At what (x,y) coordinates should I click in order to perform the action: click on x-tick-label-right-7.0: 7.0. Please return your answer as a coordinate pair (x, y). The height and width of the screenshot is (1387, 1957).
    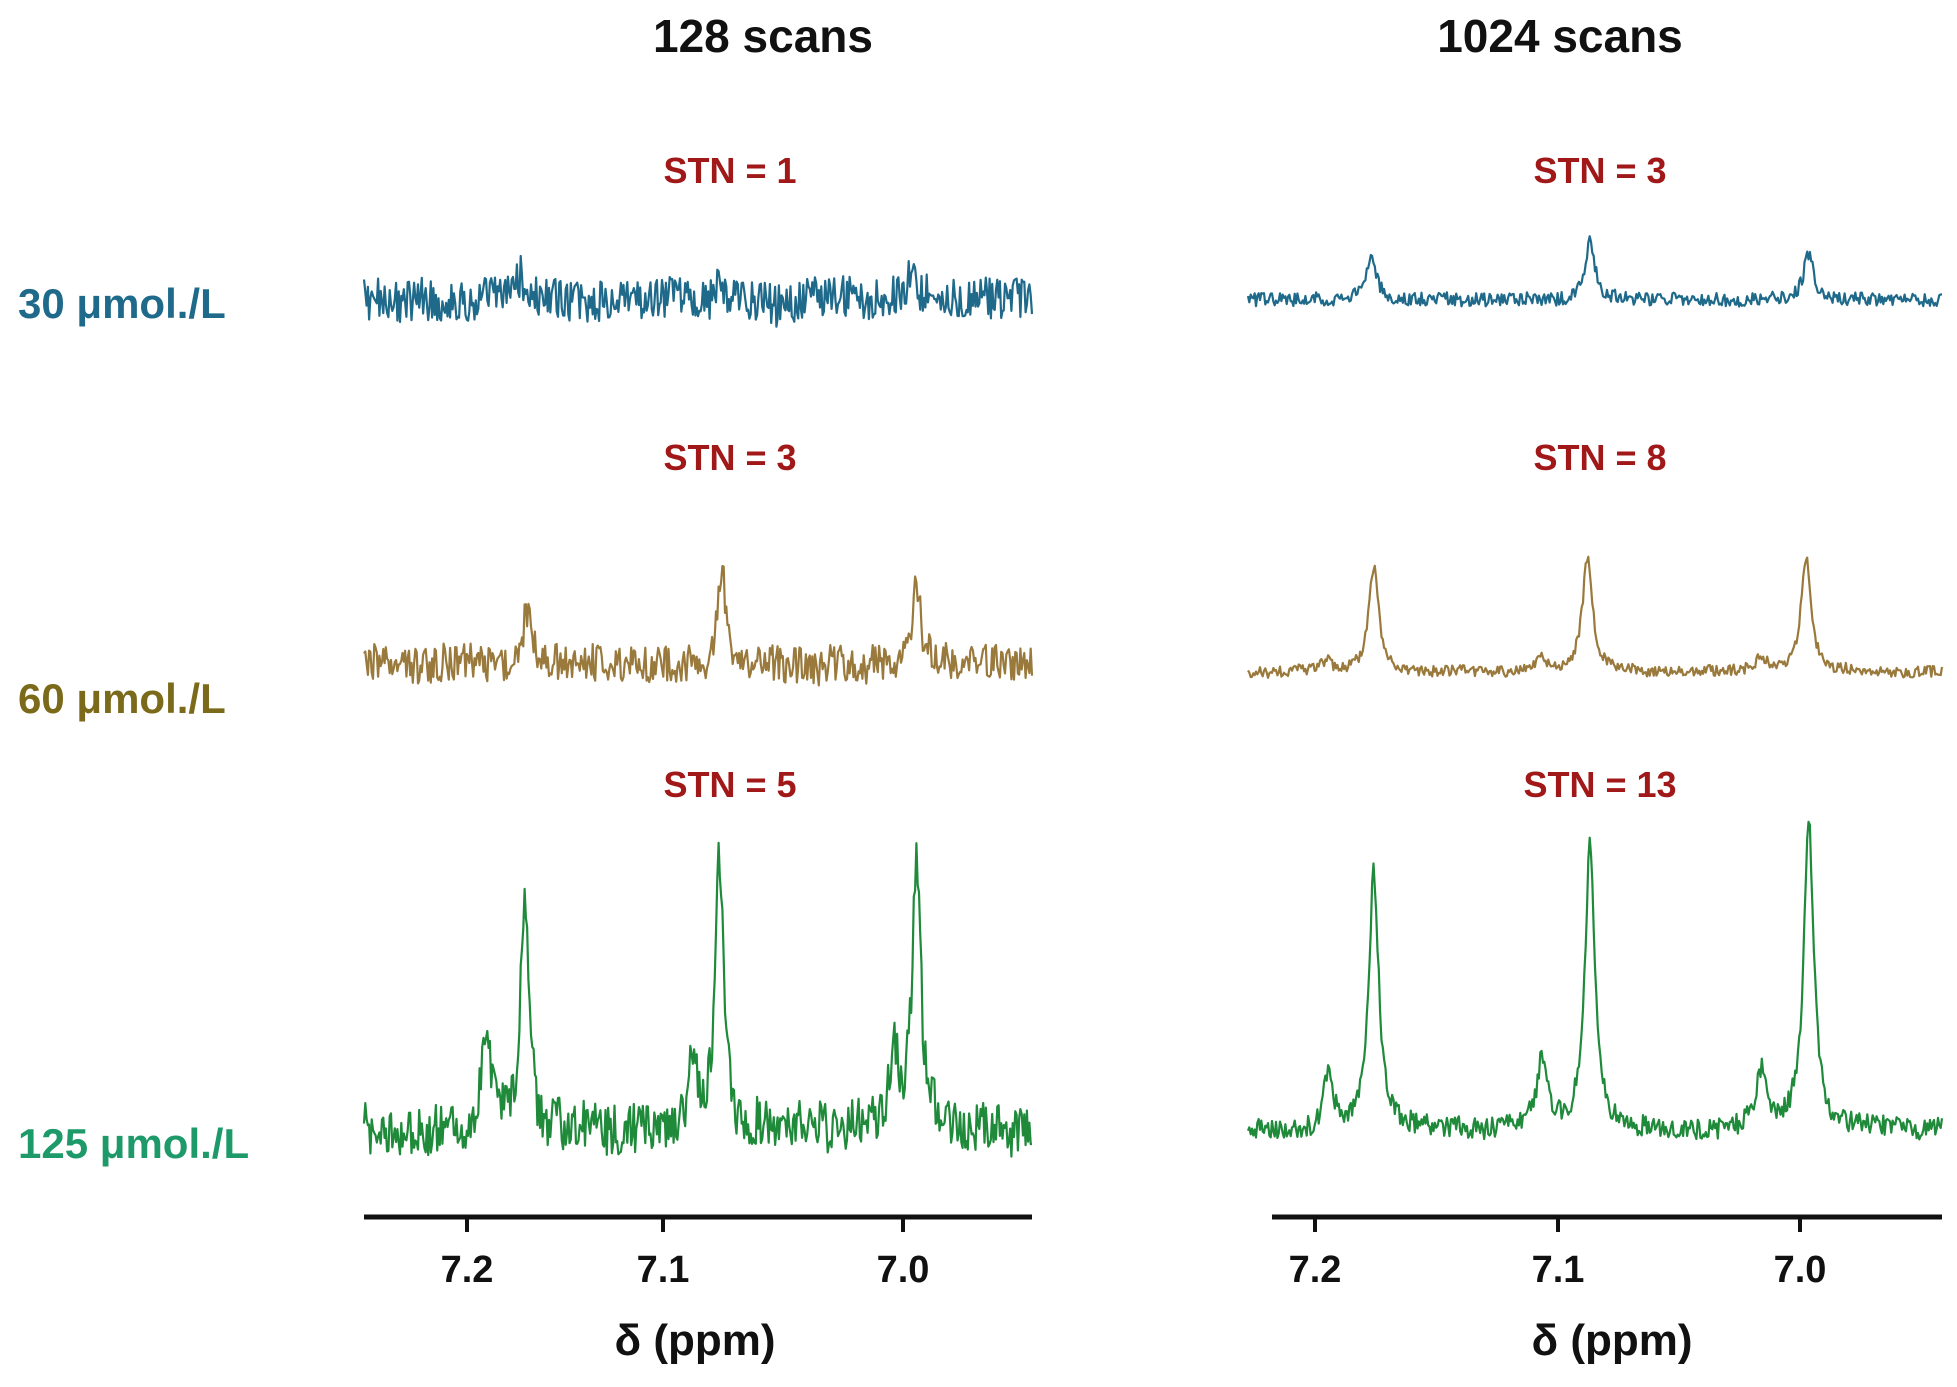
    Looking at the image, I should click on (1800, 1270).